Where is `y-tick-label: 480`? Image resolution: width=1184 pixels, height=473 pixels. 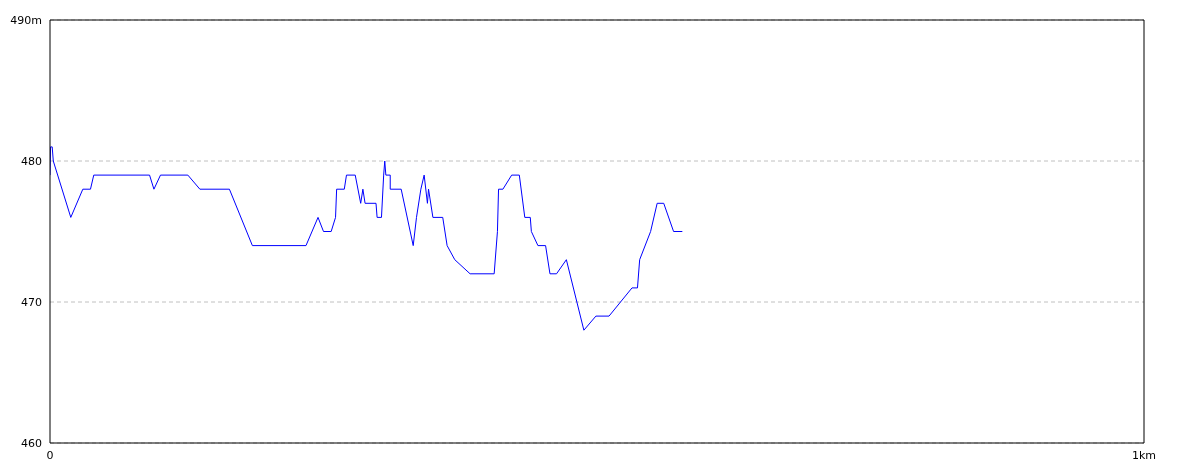 y-tick-label: 480 is located at coordinates (31, 161).